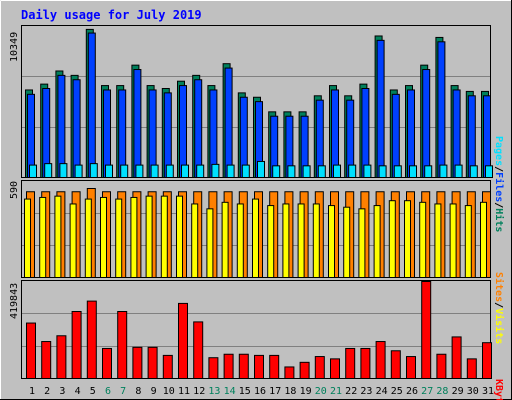 The height and width of the screenshot is (400, 512). I want to click on legend-pages: Pages, so click(498, 151).